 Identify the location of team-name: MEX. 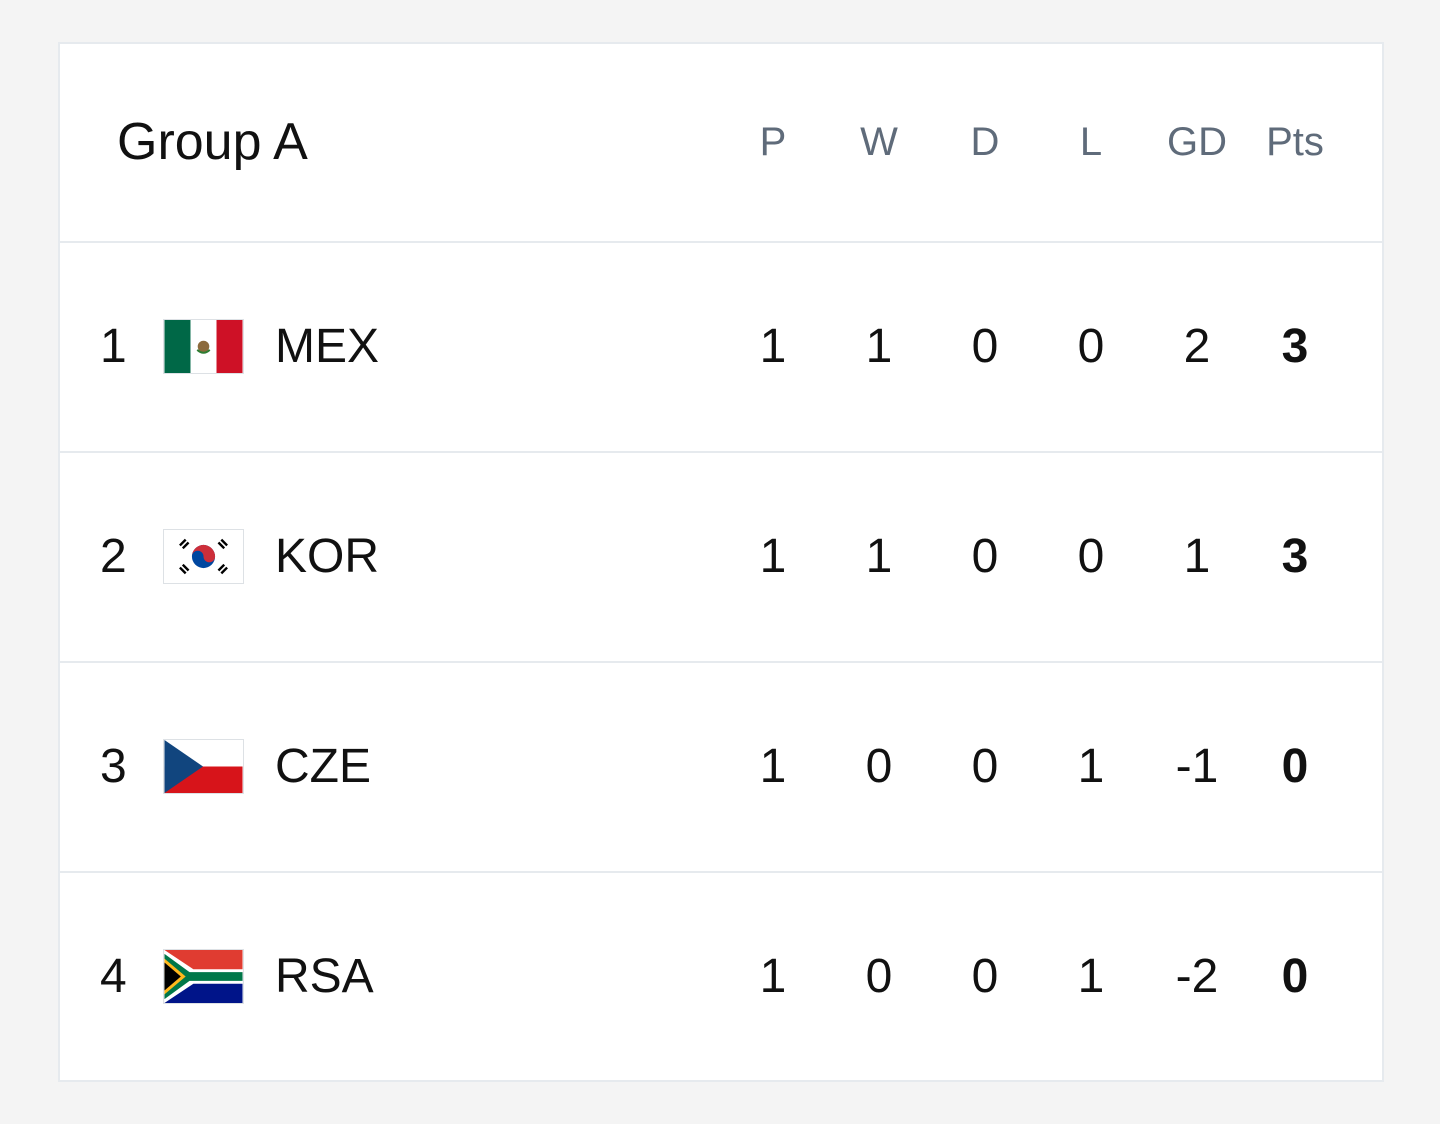
(327, 346).